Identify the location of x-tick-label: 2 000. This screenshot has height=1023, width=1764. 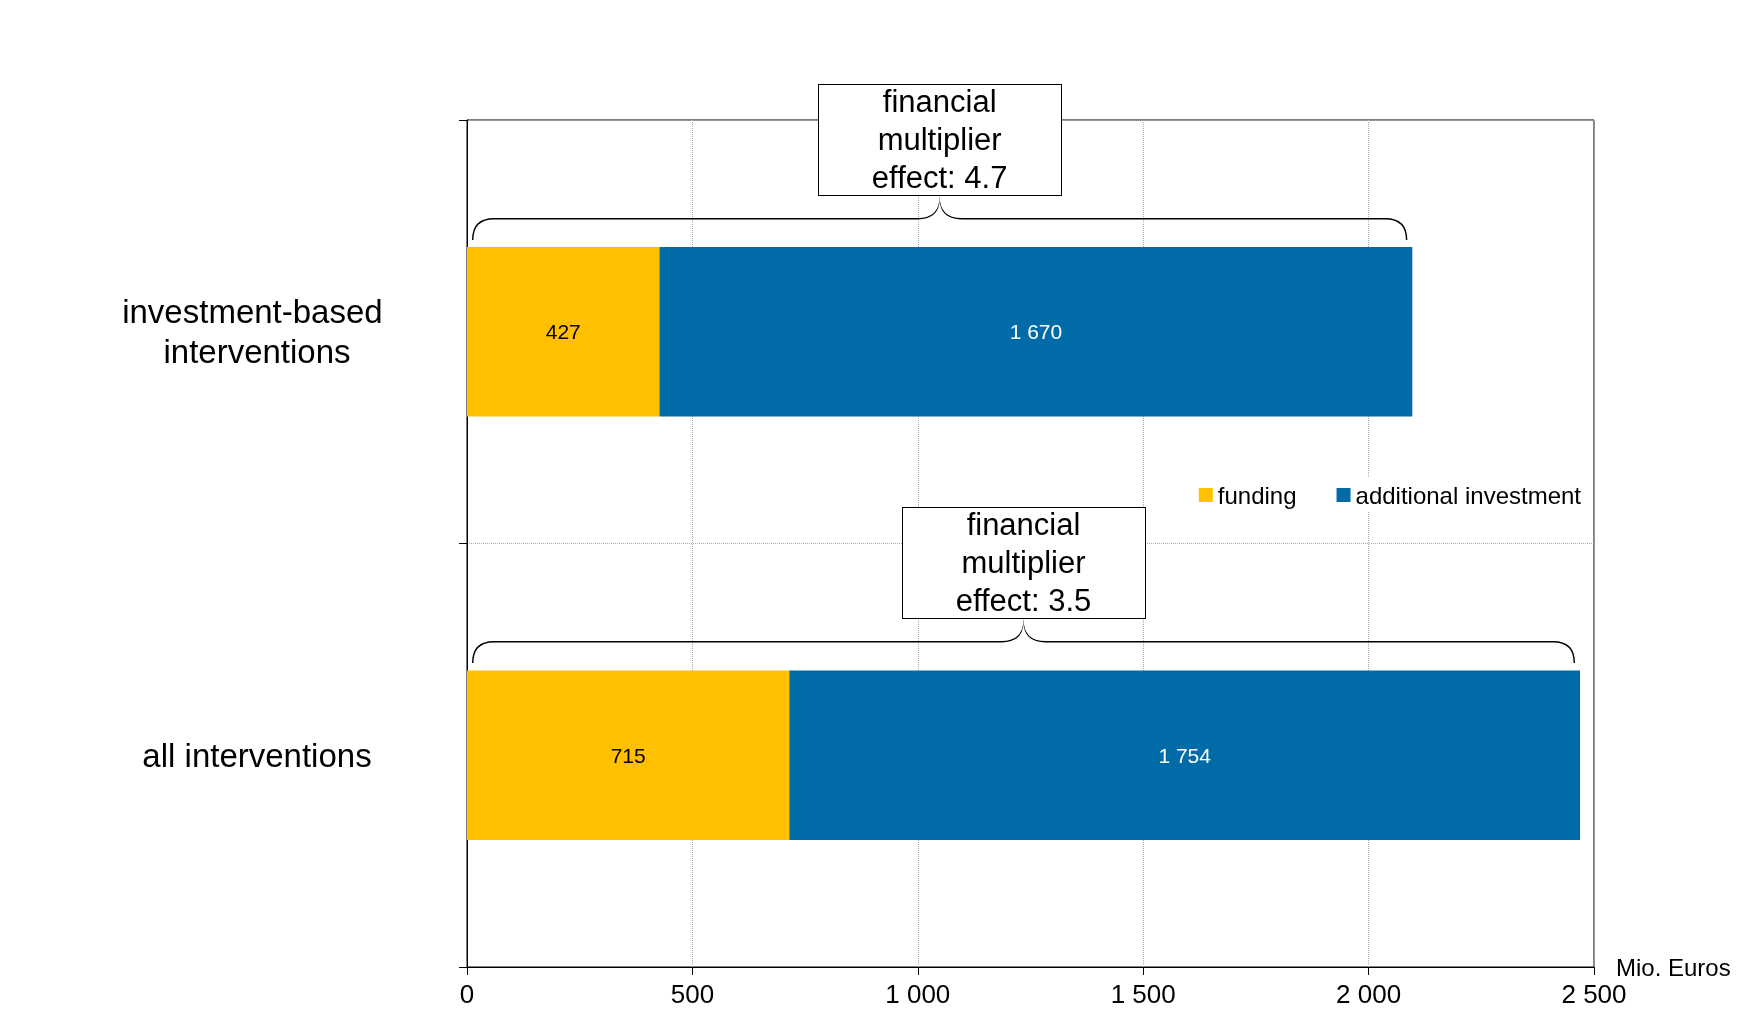
(1369, 994).